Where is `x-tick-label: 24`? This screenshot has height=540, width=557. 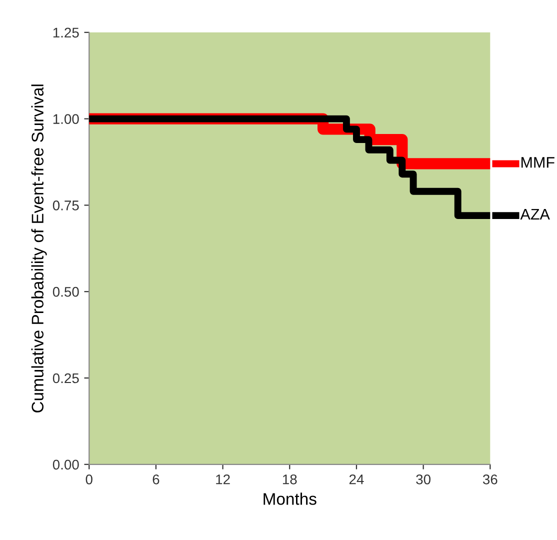
x-tick-label: 24 is located at coordinates (356, 479).